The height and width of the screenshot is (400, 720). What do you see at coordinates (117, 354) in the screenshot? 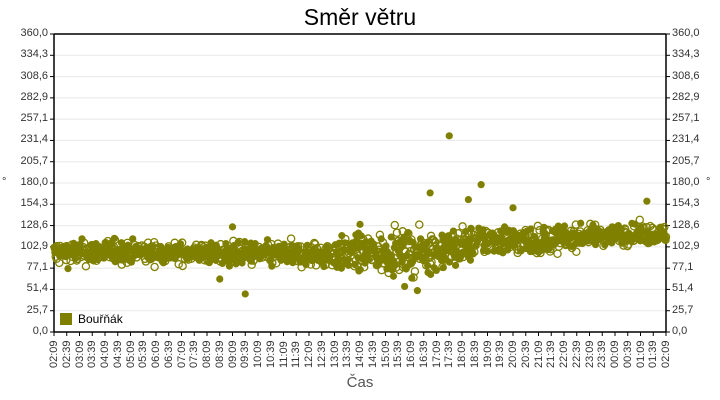
I see `x-tick-label: 04:39` at bounding box center [117, 354].